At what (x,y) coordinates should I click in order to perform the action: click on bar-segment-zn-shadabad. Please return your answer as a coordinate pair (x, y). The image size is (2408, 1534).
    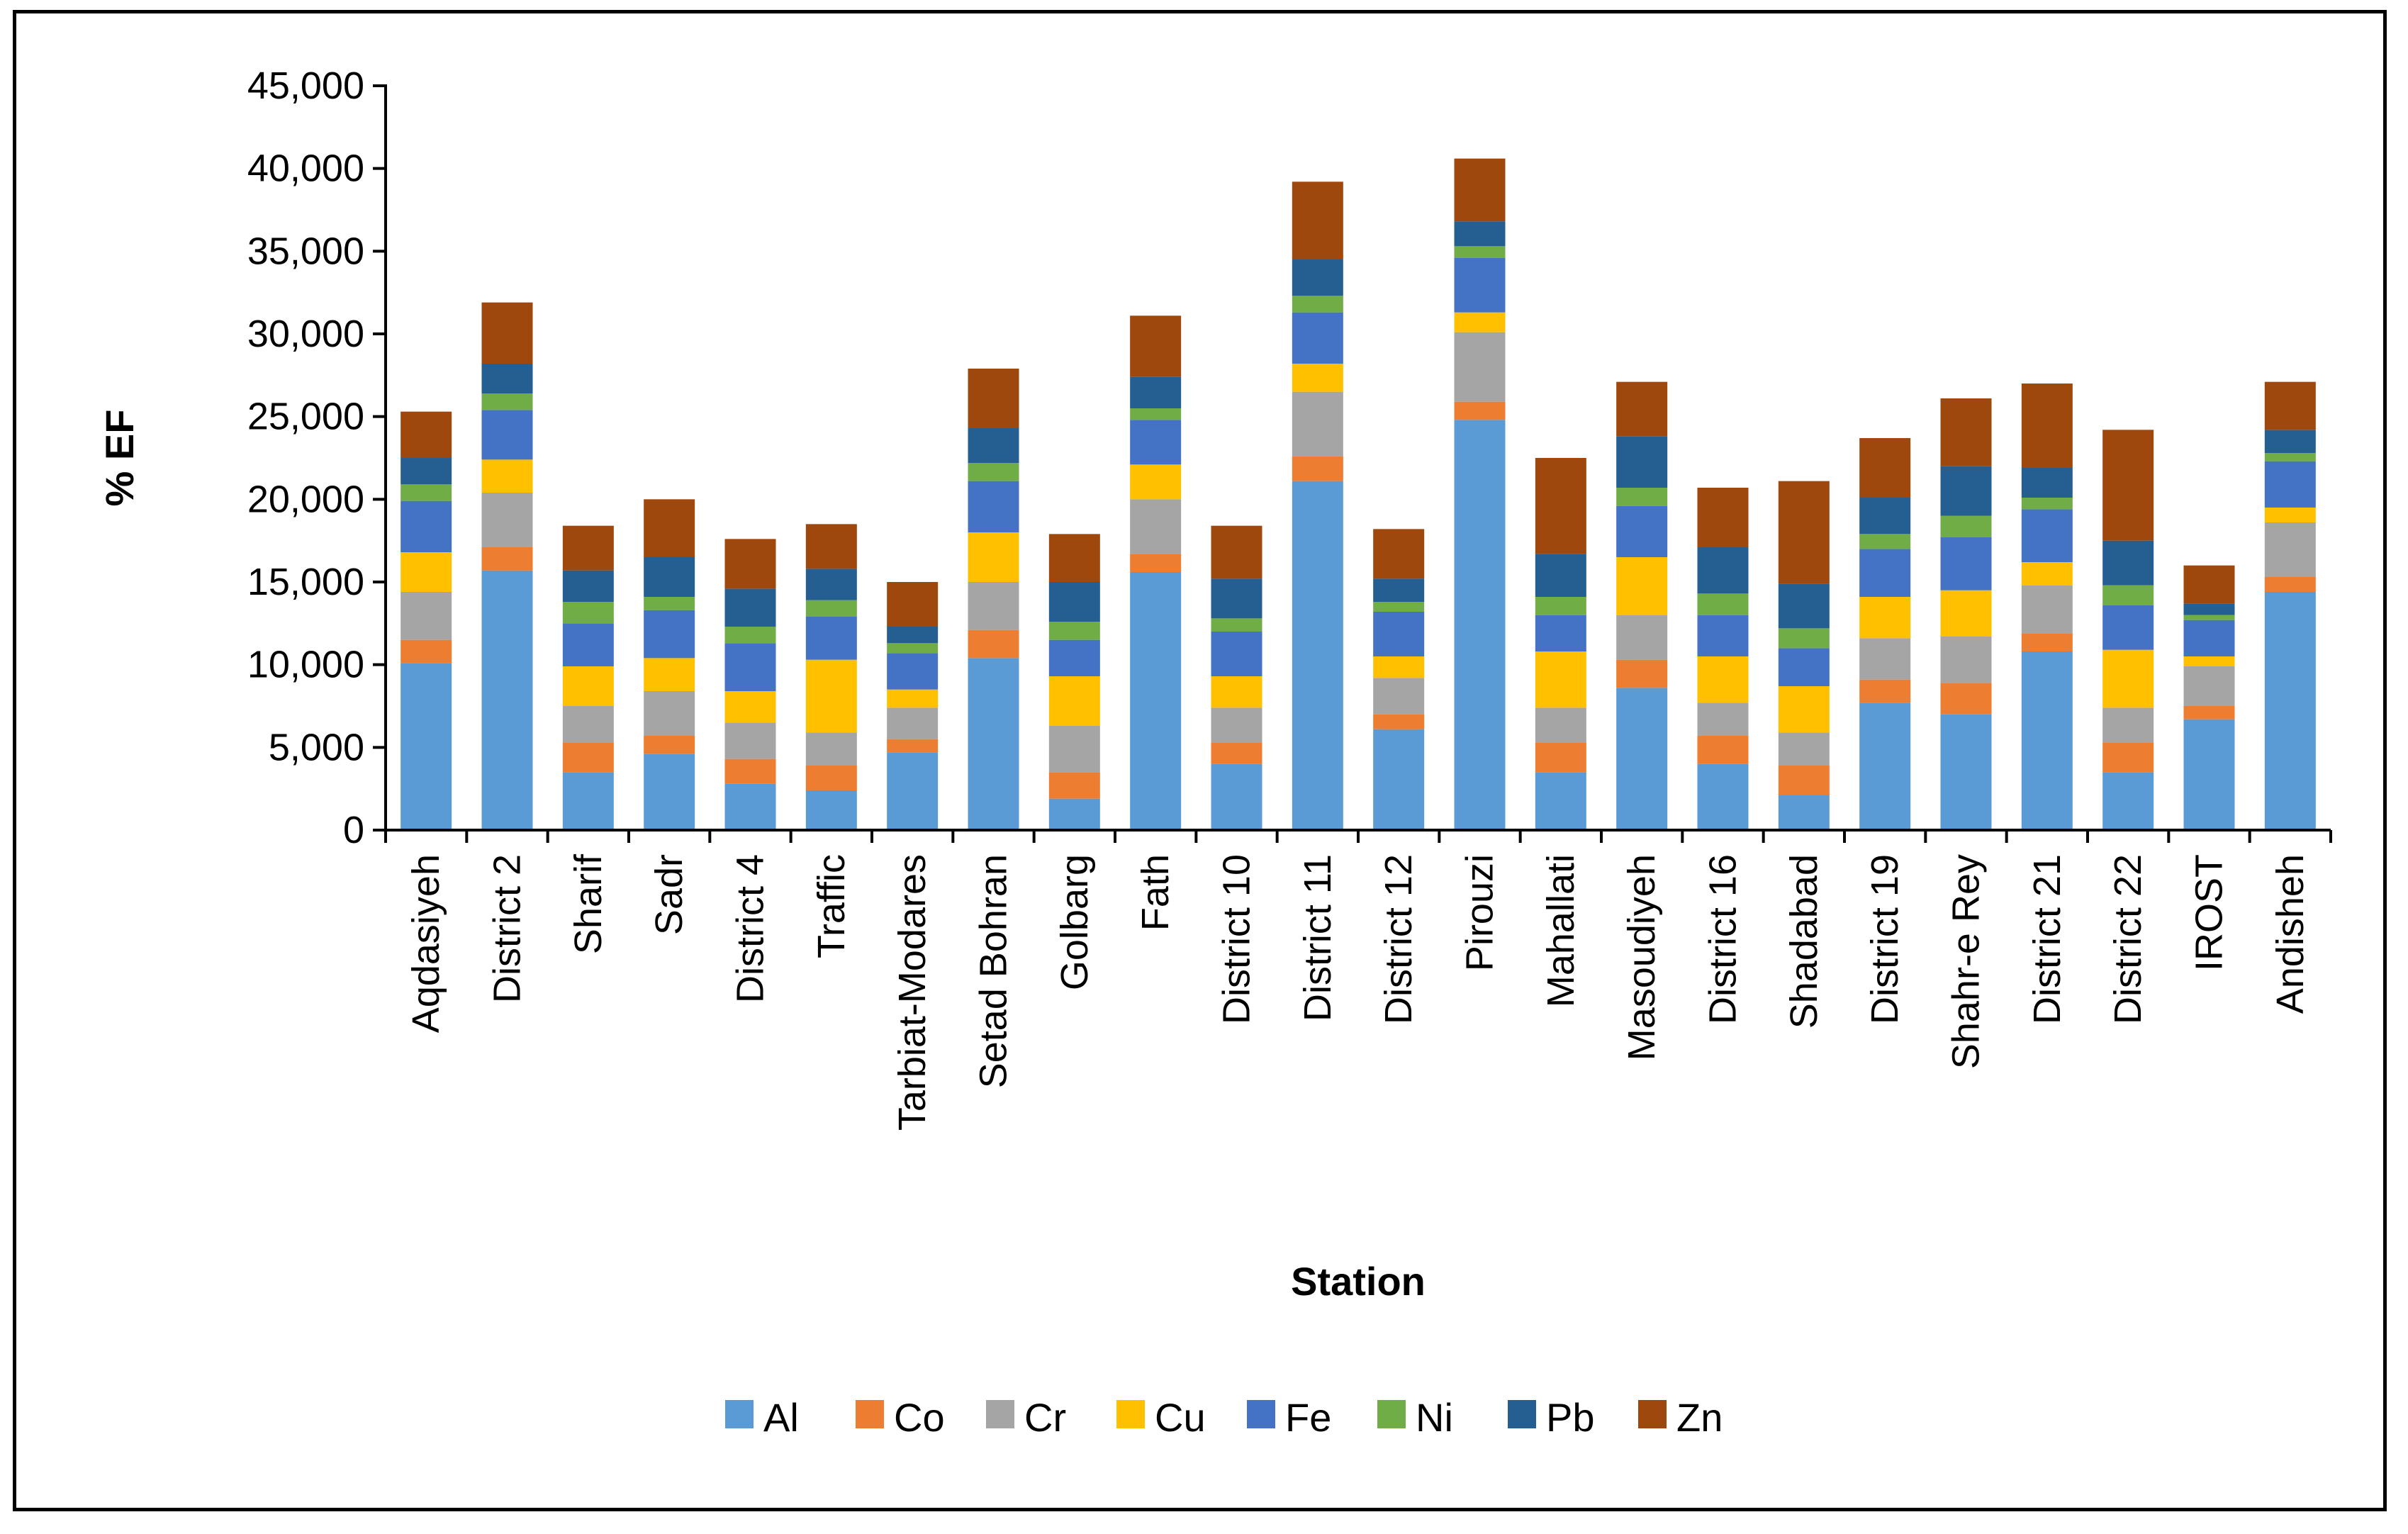
    Looking at the image, I should click on (1804, 532).